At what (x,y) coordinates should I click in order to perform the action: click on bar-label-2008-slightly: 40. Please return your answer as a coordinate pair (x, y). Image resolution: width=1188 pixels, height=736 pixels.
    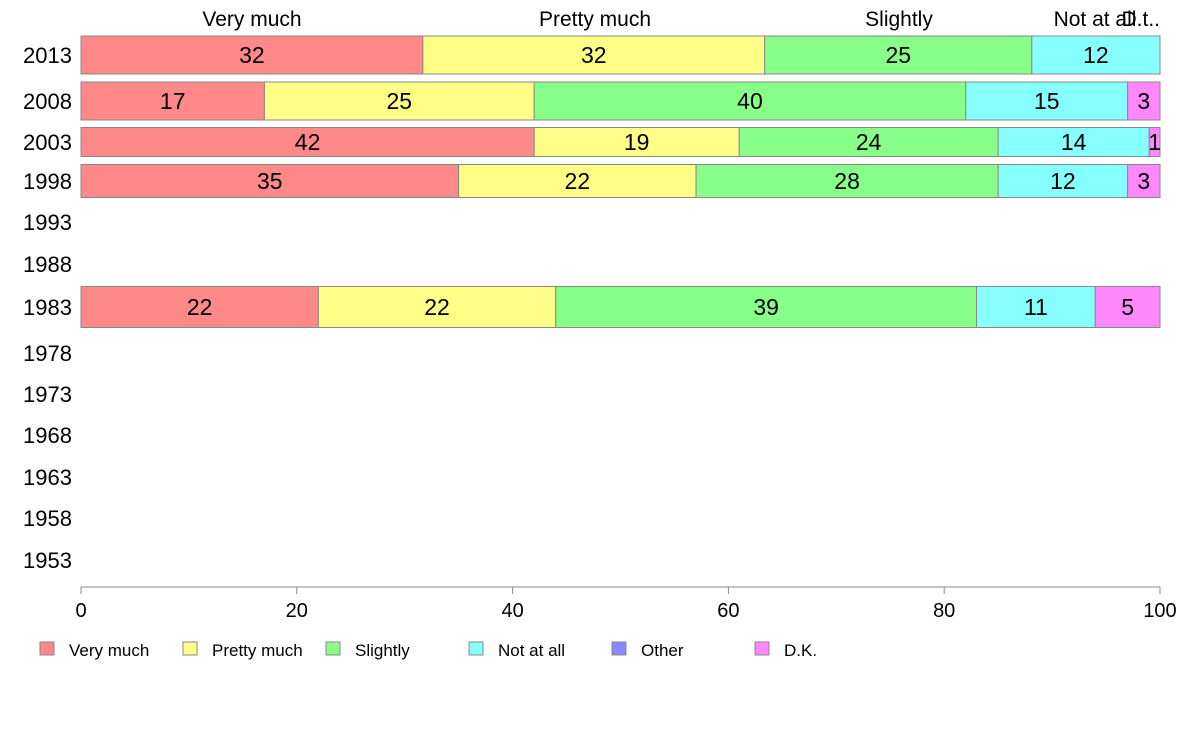
    Looking at the image, I should click on (750, 101).